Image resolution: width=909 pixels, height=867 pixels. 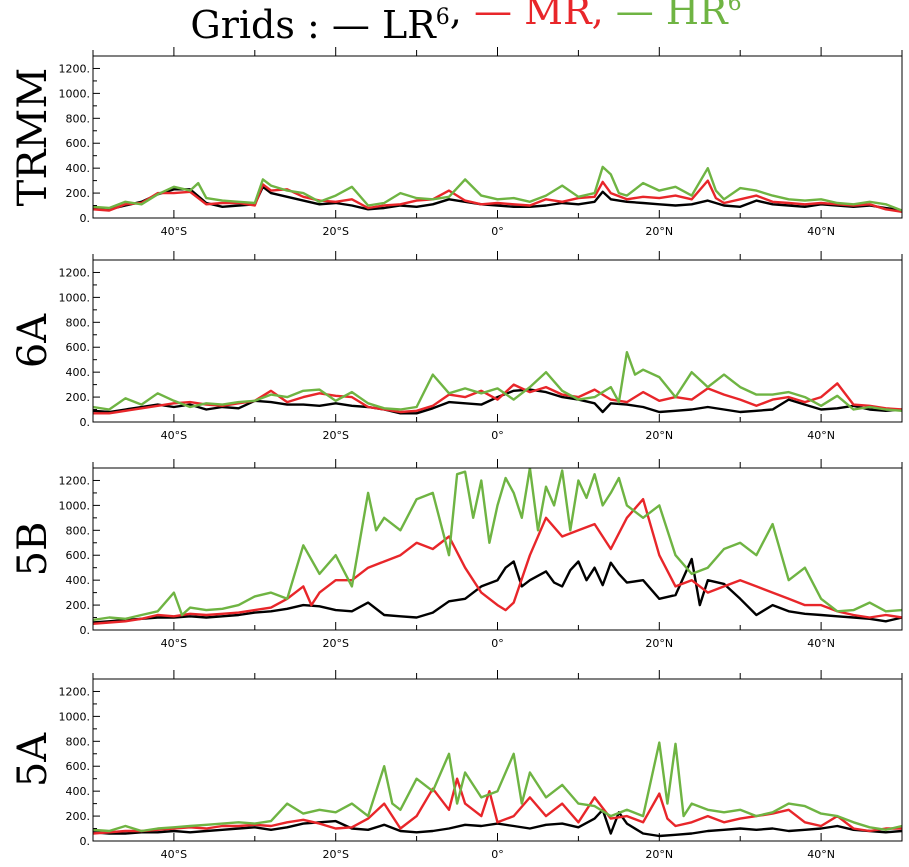 I want to click on legend-line-lr: —, so click(x=357, y=25).